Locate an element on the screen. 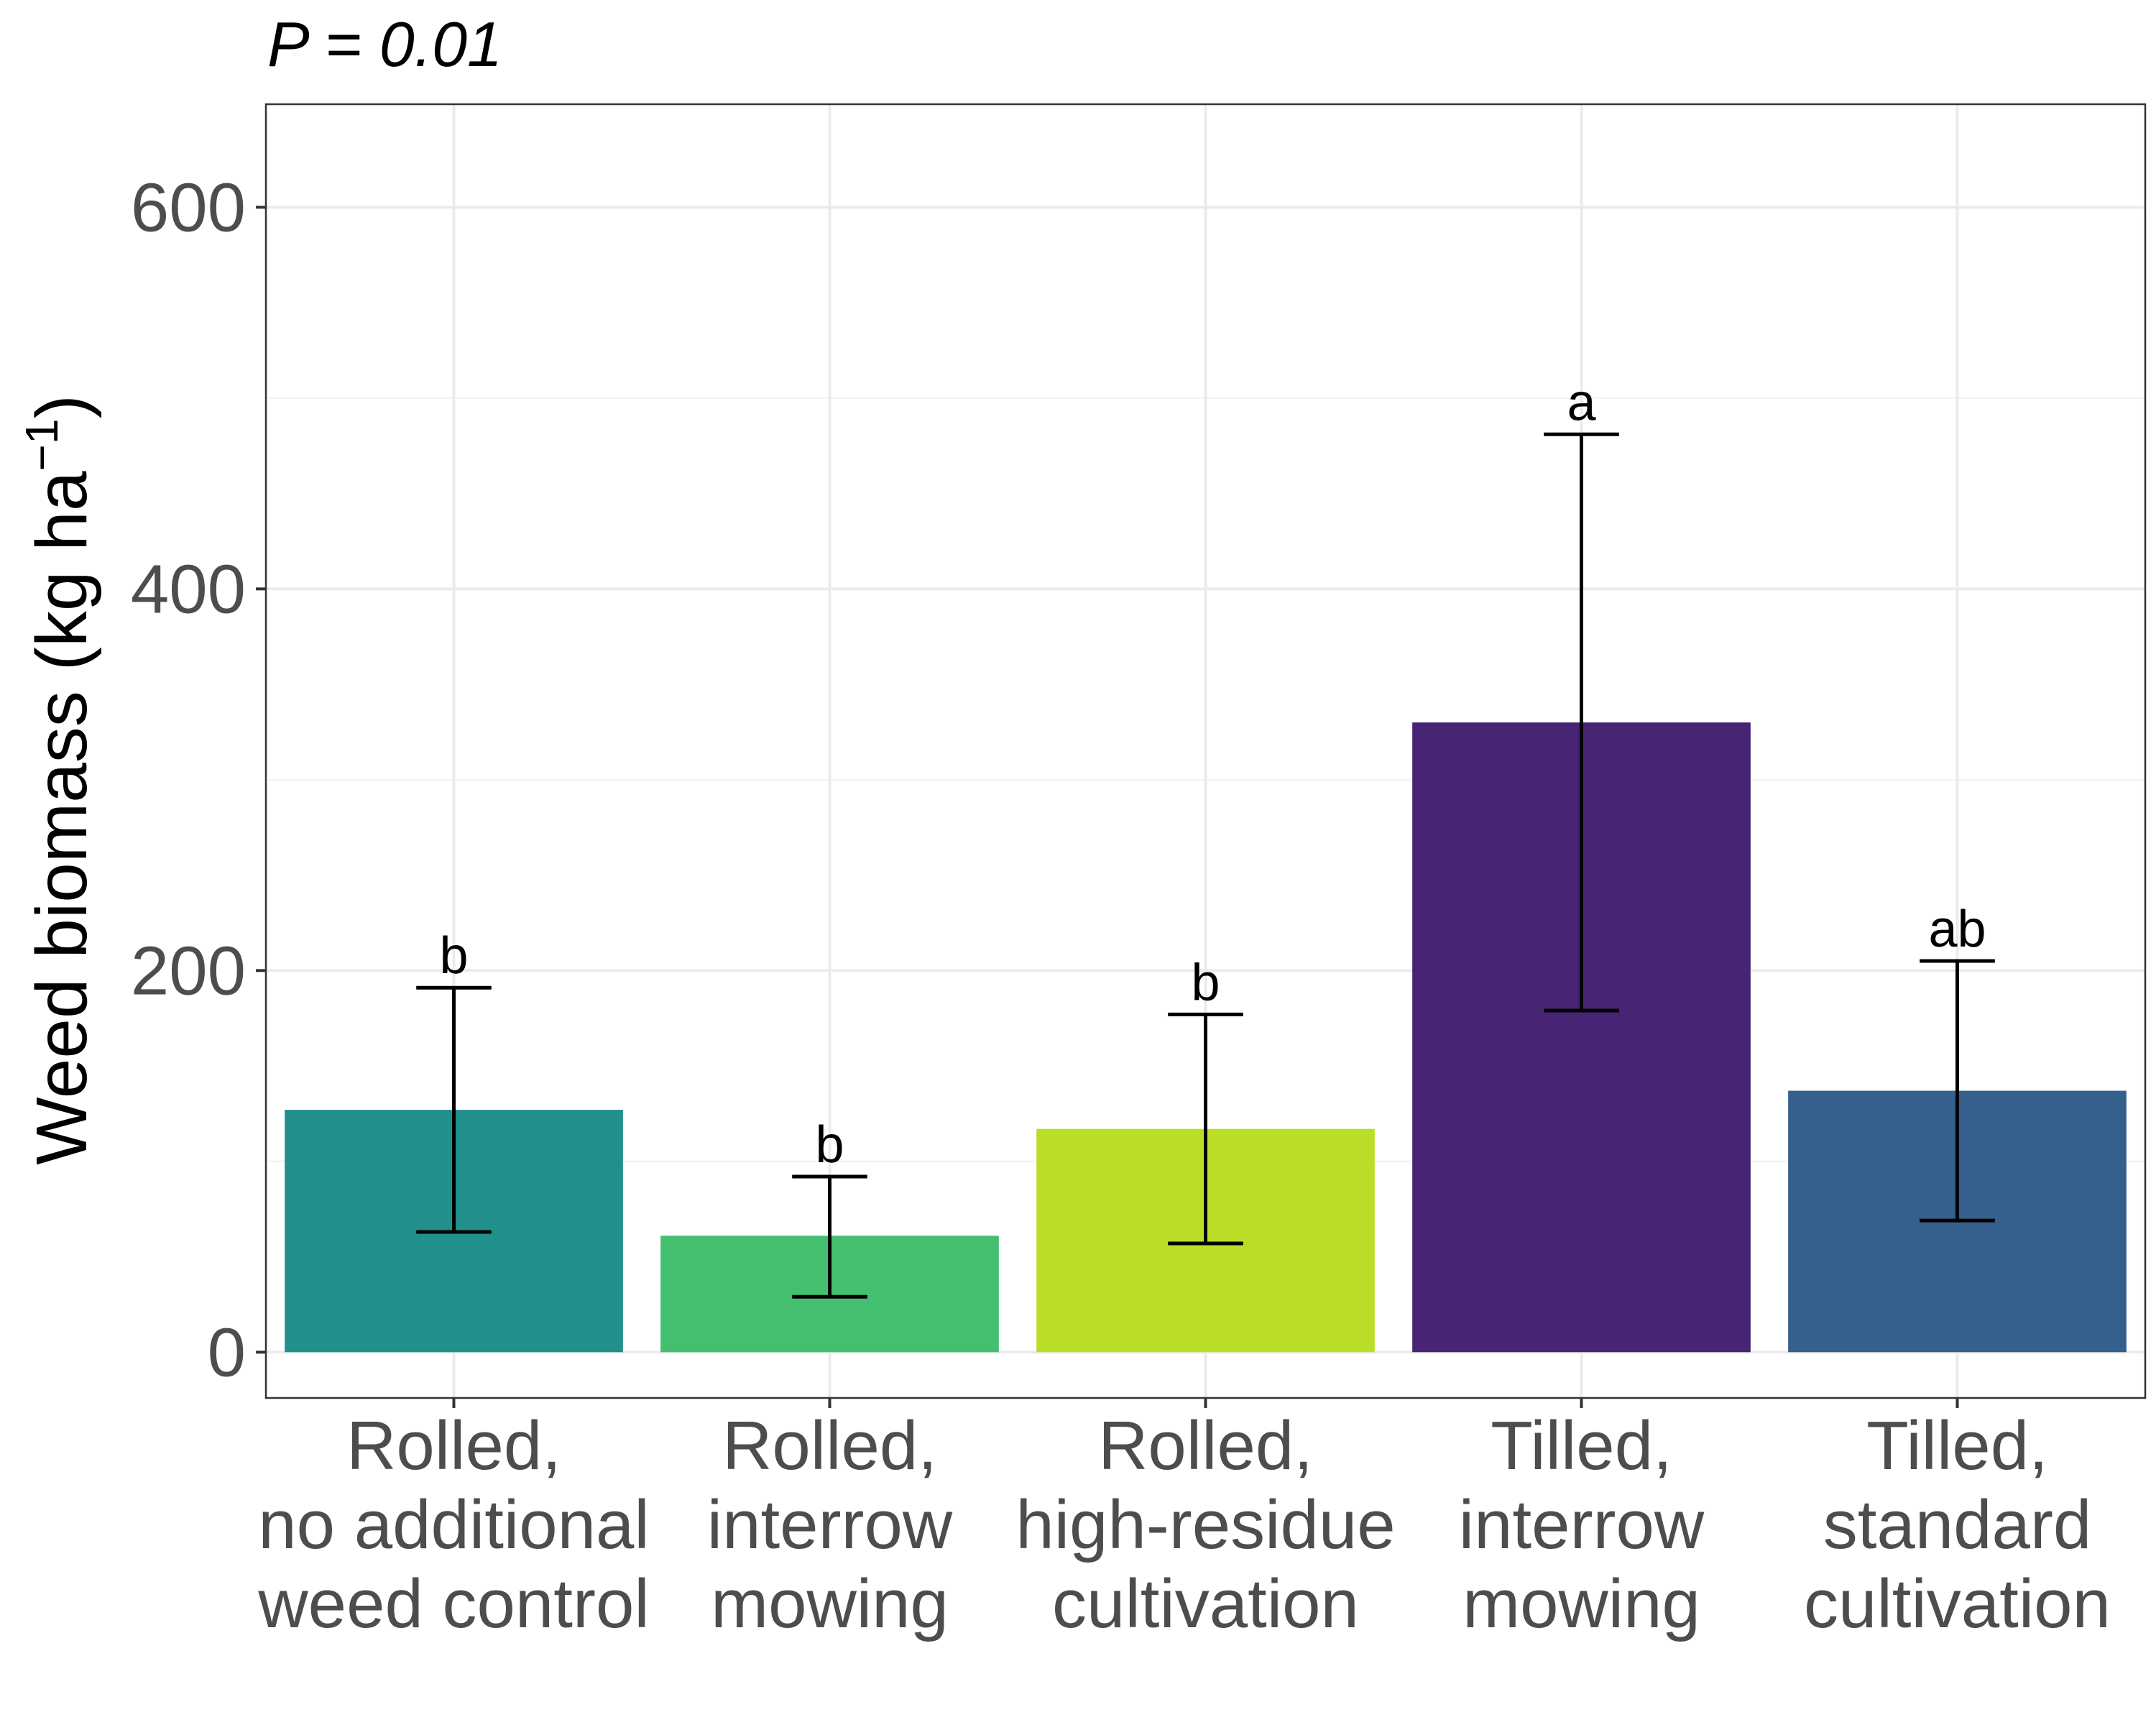 The width and height of the screenshot is (2156, 1725). y-axis-title-main: Weed biomass (kg ha is located at coordinates (62, 818).